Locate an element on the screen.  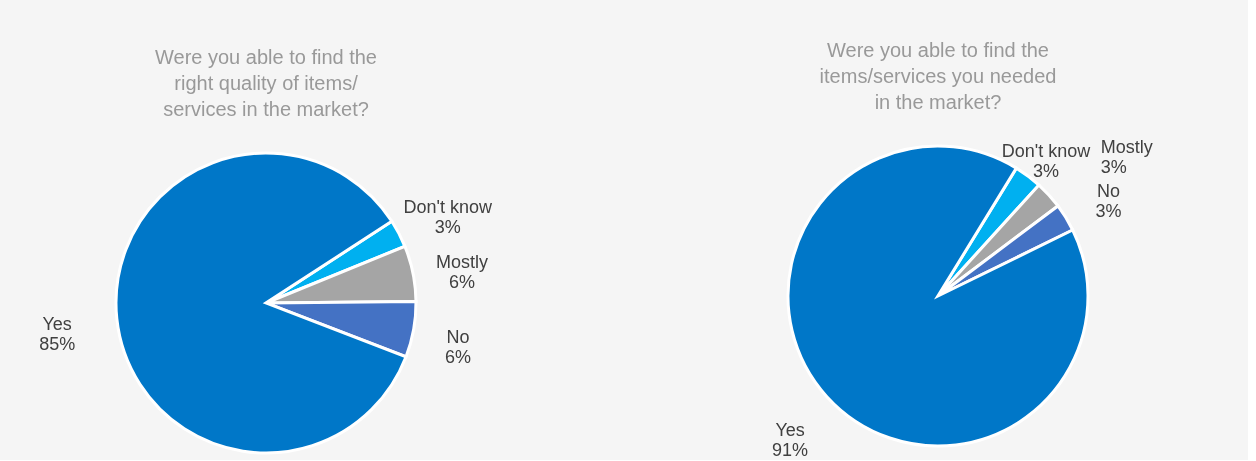
chart-title: Were you able to find the items/services you needed in the market? is located at coordinates (938, 76).